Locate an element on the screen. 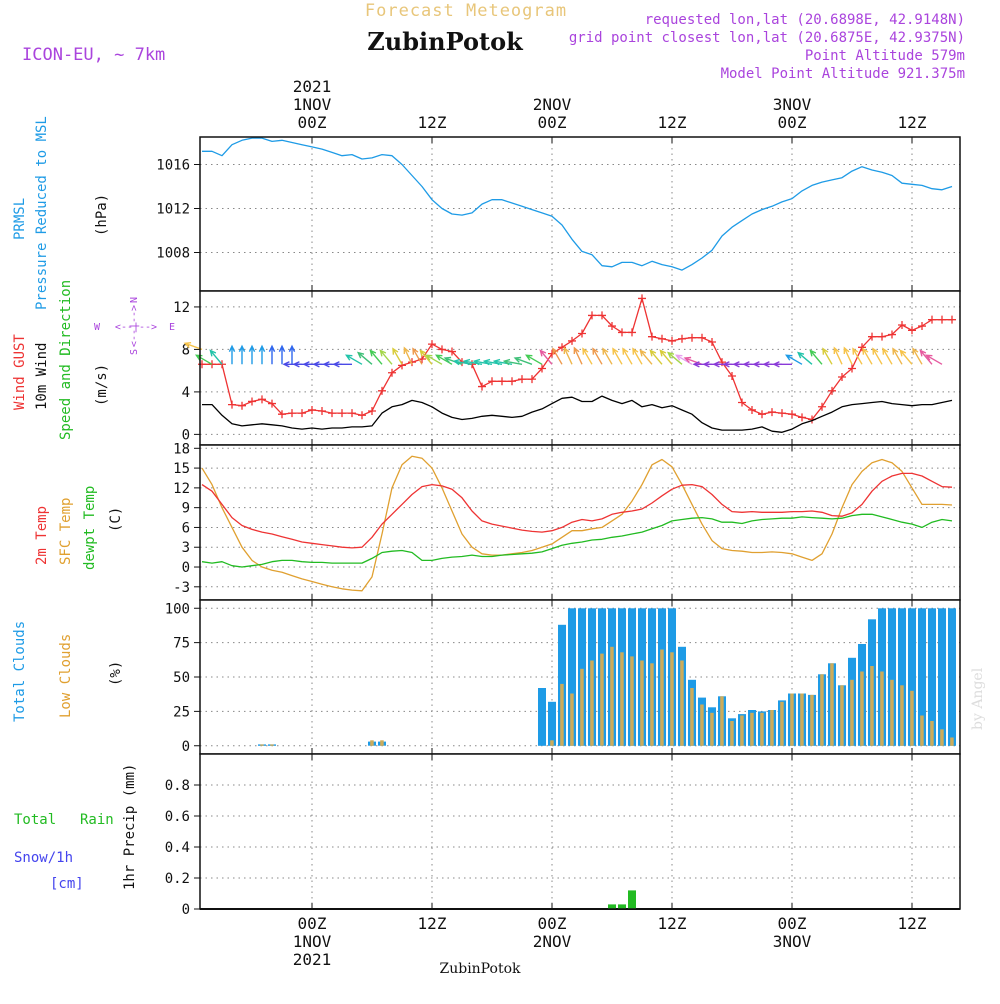 Image resolution: width=1000 pixels, height=1004 pixels. precip-labels: Total Rain Snow/1h [cm] 1hr Precip (mm) is located at coordinates (76, 828).